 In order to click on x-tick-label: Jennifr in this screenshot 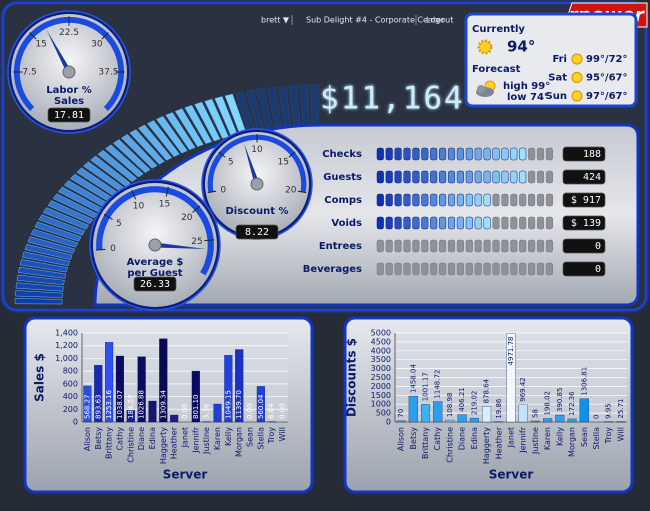, I will do `click(195, 439)`.